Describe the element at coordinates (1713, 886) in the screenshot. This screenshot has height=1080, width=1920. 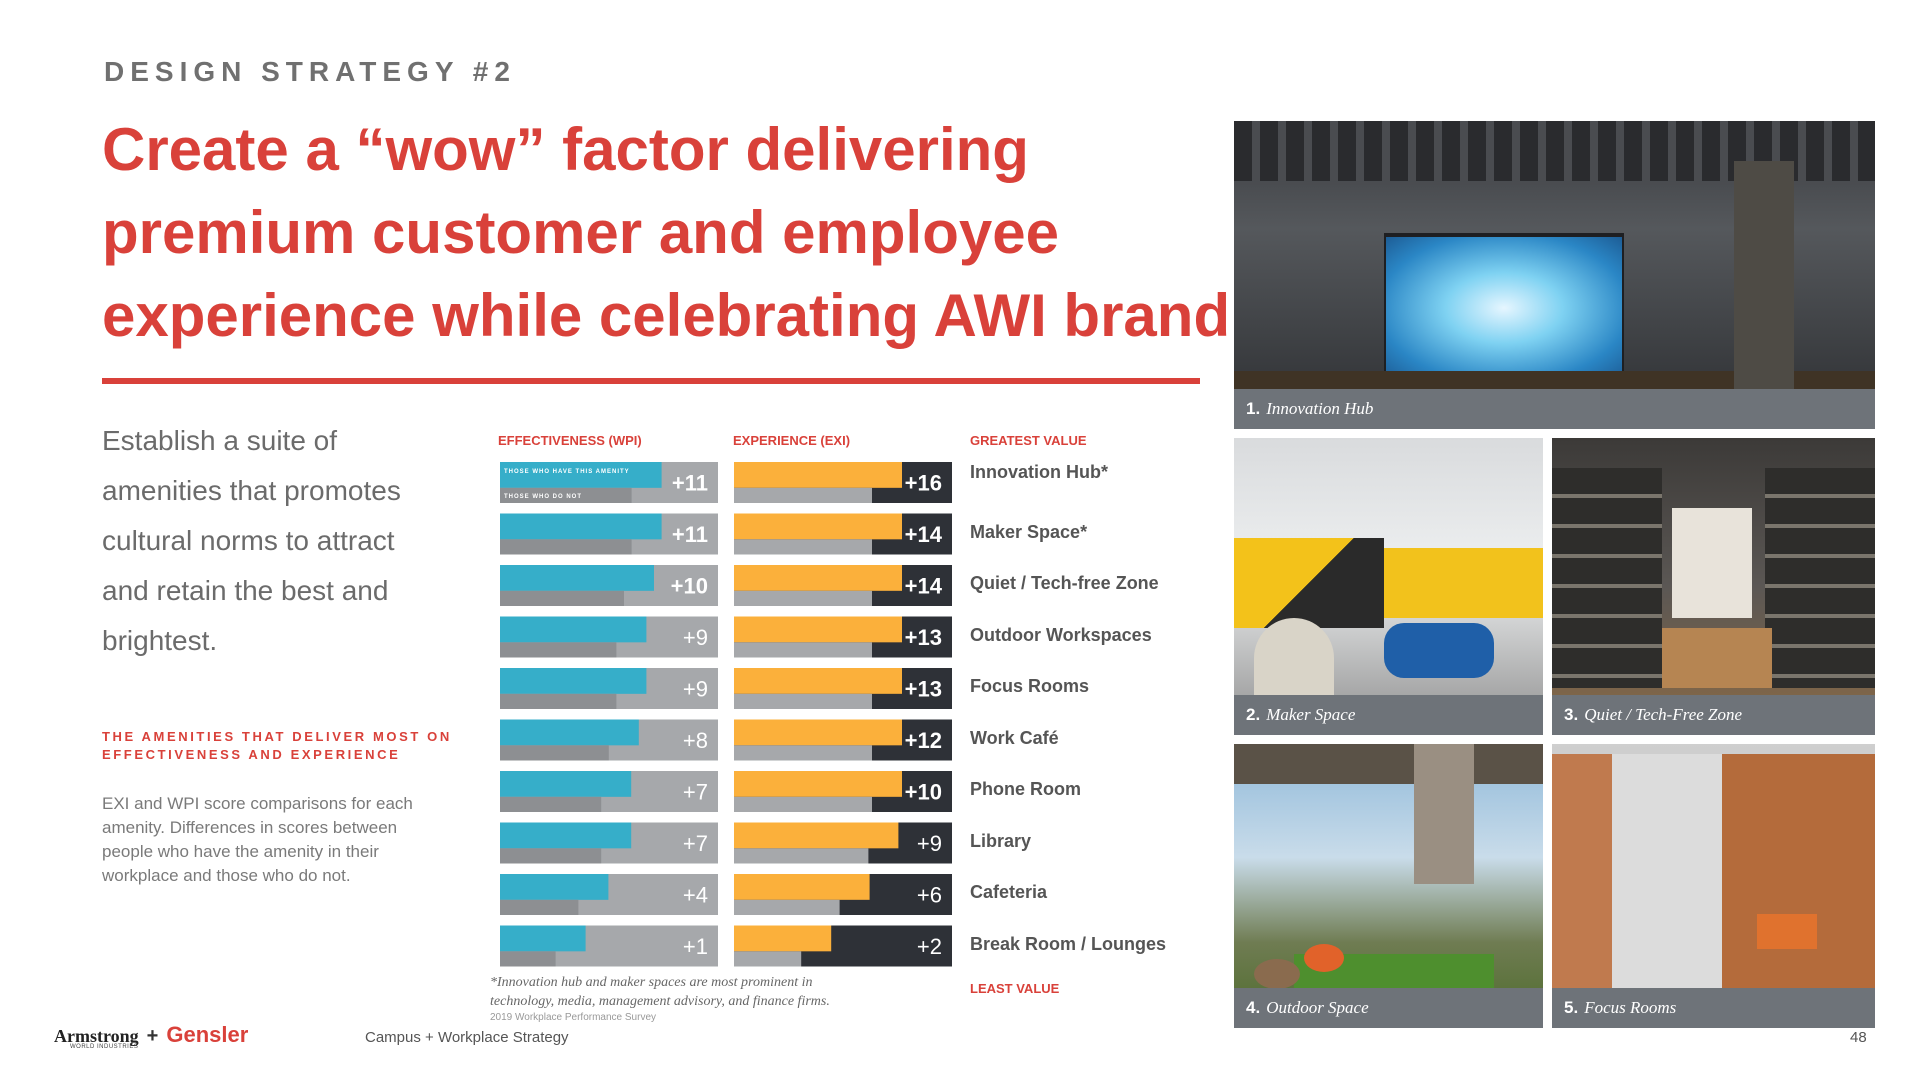
I see `photo-focus-rooms: 5. Focus Rooms` at that location.